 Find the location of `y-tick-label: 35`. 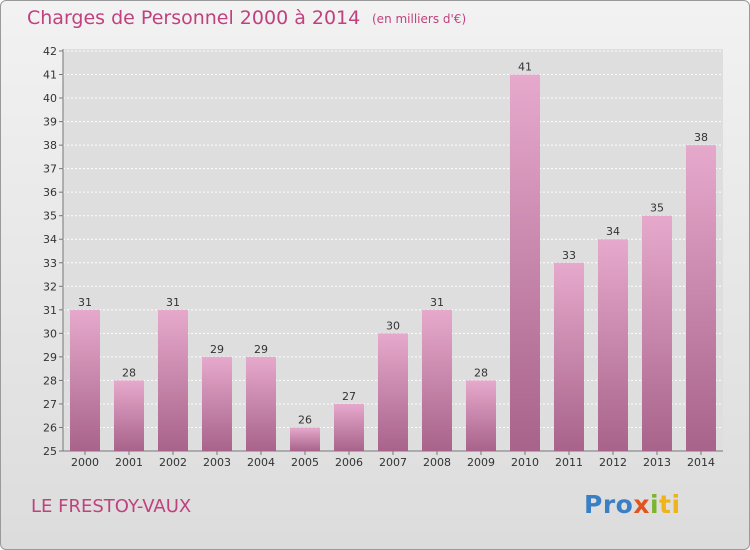

y-tick-label: 35 is located at coordinates (50, 216).